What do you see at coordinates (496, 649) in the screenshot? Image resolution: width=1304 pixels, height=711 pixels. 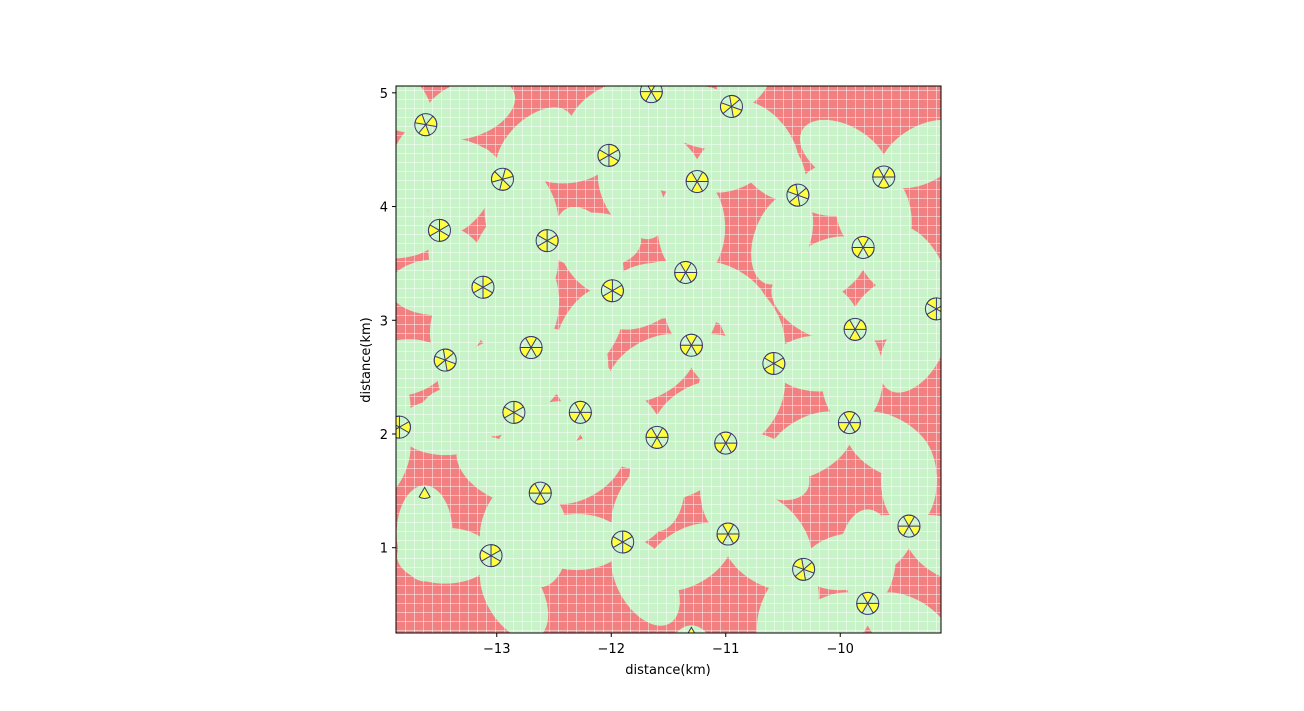 I see `x-tick-label: −13` at bounding box center [496, 649].